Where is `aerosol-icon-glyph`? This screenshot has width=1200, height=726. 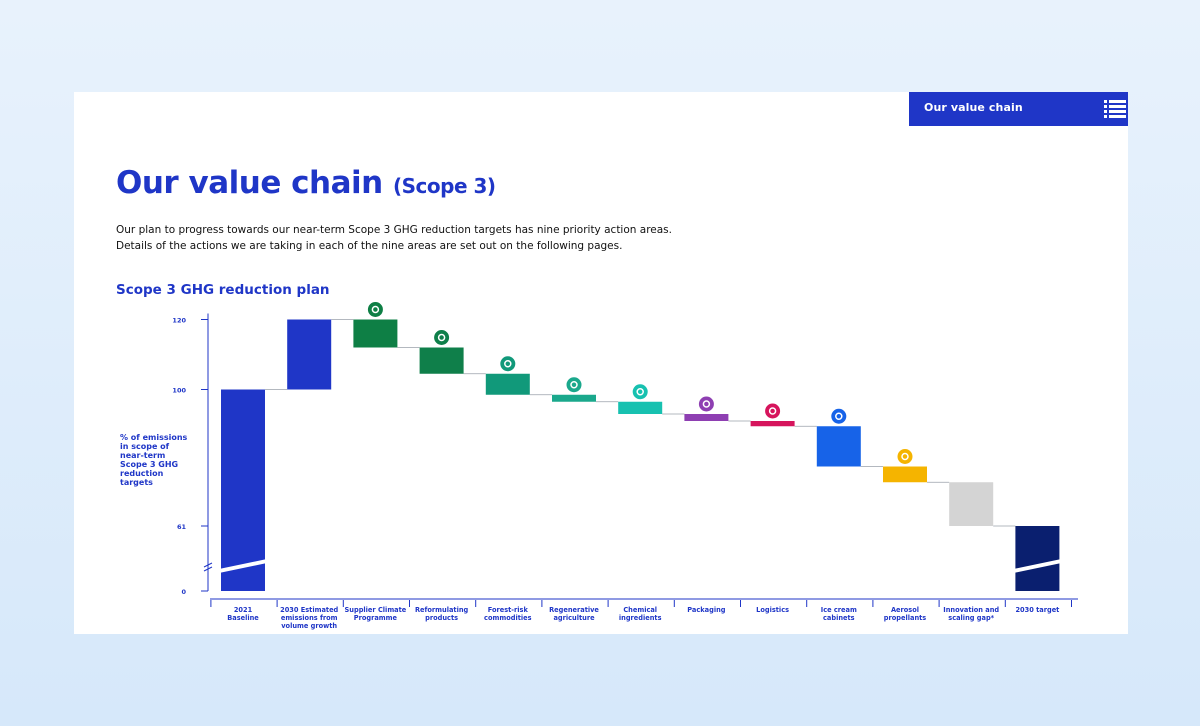
aerosol-icon-glyph is located at coordinates (905, 456).